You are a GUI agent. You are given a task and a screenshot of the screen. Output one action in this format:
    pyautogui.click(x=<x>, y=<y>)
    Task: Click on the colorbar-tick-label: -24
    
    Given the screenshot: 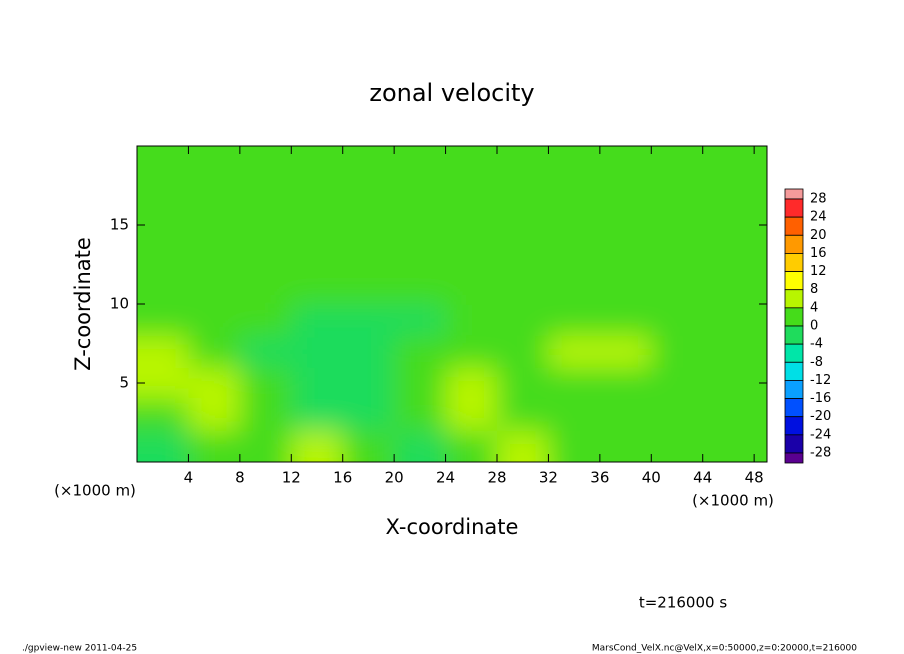 What is the action you would take?
    pyautogui.click(x=820, y=434)
    